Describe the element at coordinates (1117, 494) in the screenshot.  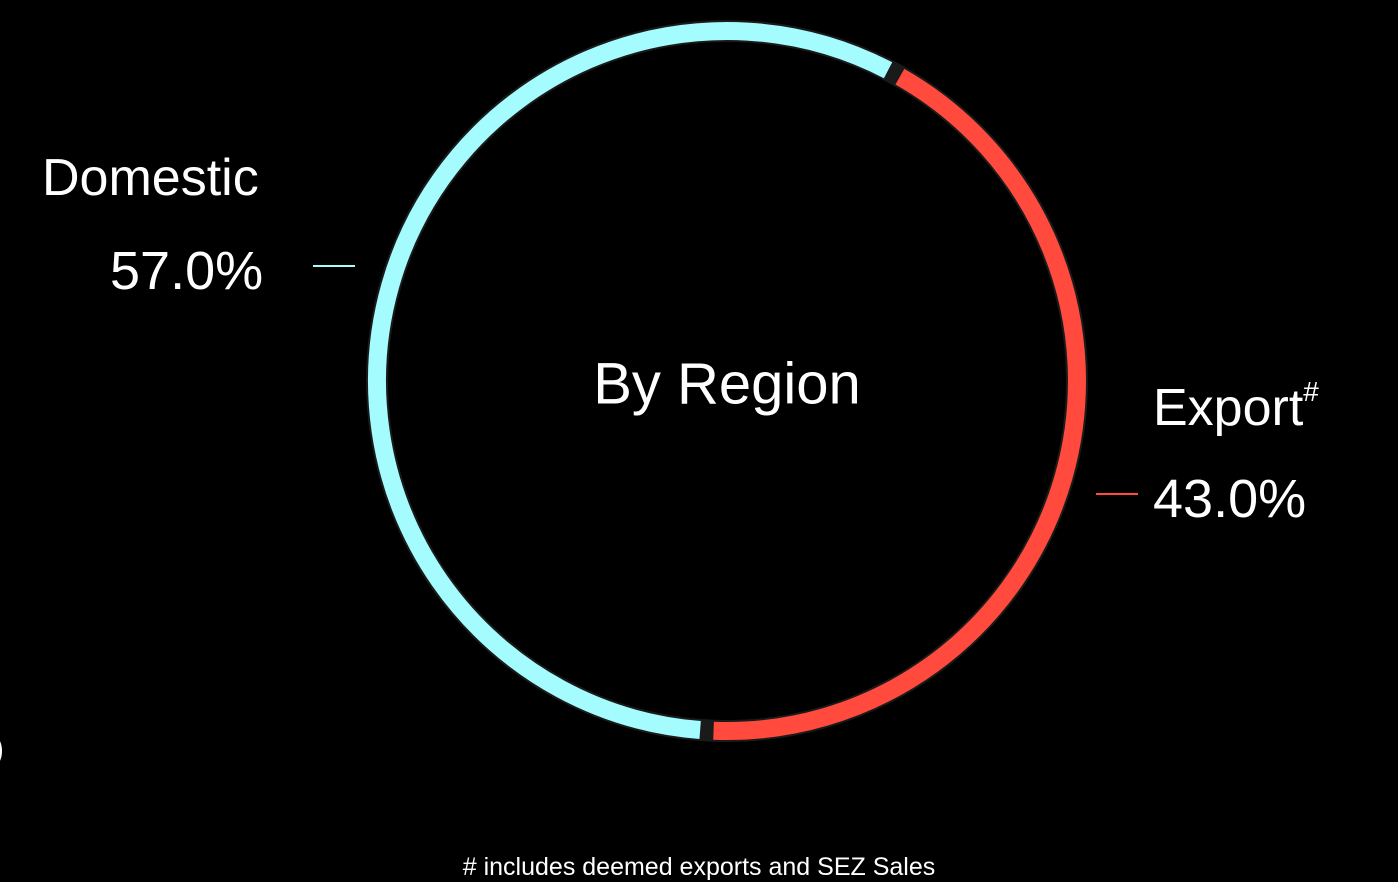
I see `leader-line-export` at that location.